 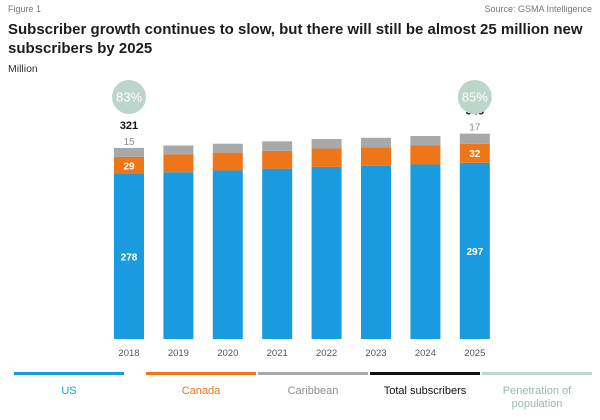 What do you see at coordinates (376, 252) in the screenshot?
I see `bar-segment-us-2023` at bounding box center [376, 252].